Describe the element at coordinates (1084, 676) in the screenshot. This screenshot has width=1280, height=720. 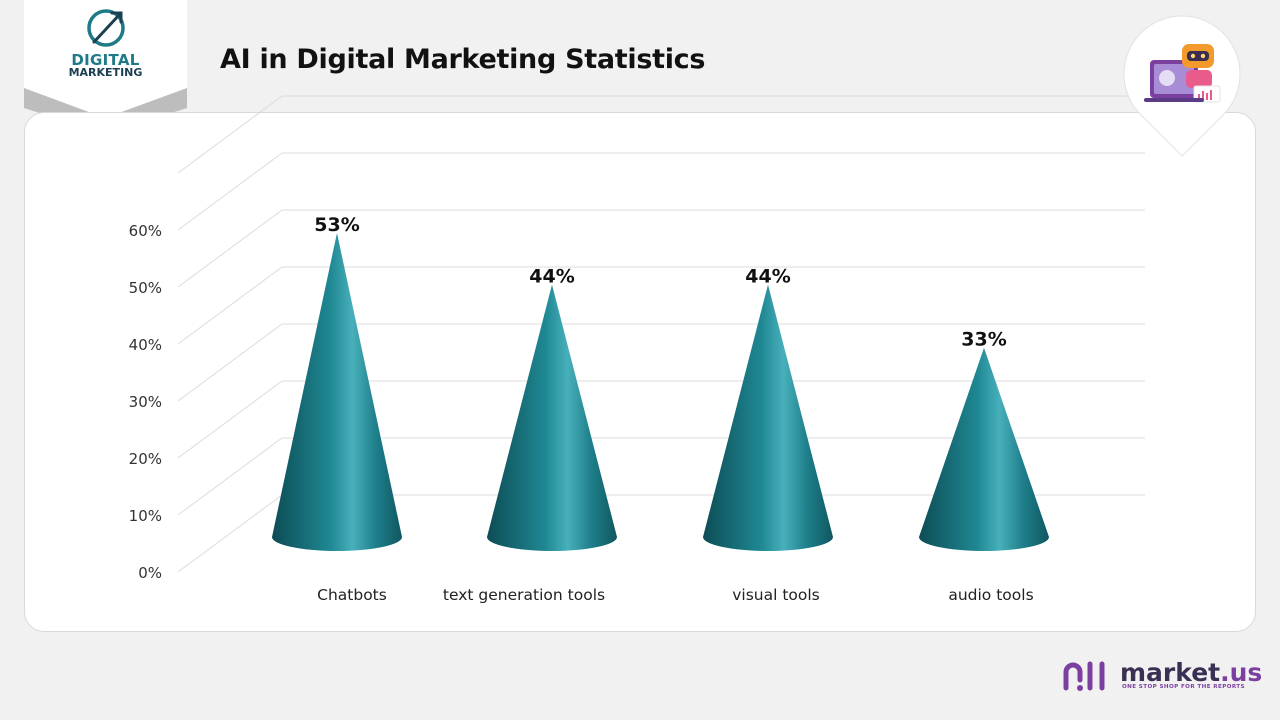
I see `market-us-icon` at that location.